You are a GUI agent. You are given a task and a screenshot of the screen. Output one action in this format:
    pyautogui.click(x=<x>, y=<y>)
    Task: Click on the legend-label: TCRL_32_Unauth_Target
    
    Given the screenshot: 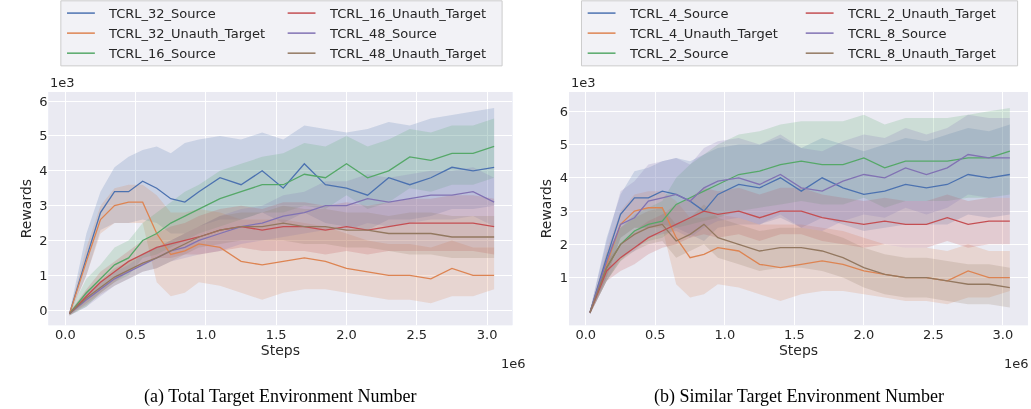 What is the action you would take?
    pyautogui.click(x=187, y=33)
    